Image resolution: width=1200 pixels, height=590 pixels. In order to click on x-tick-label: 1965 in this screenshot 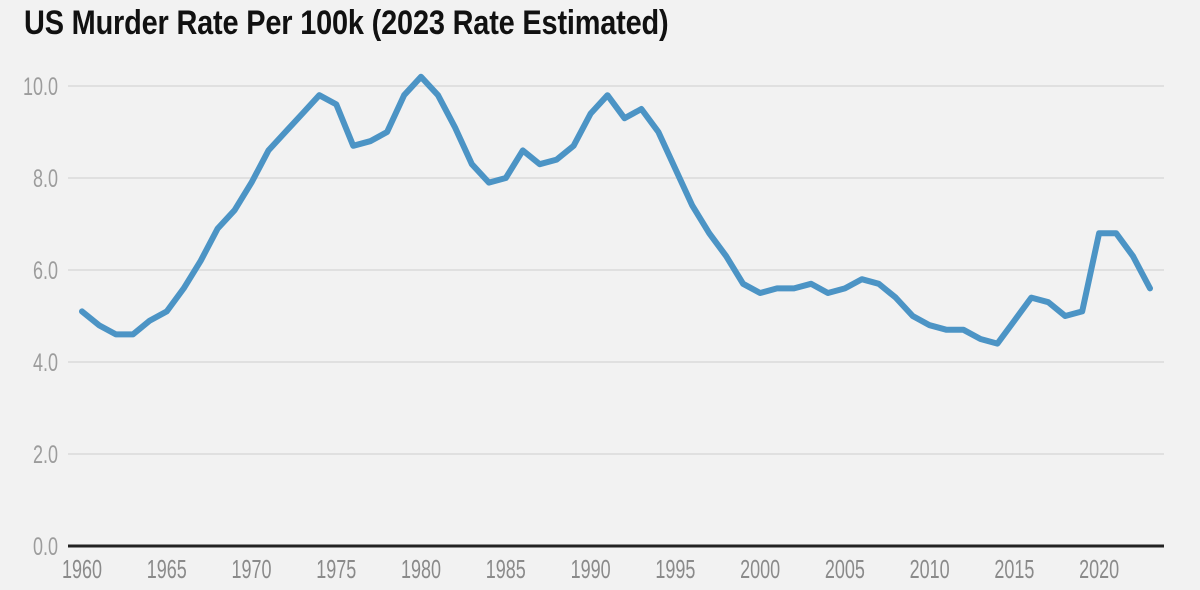, I will do `click(167, 569)`.